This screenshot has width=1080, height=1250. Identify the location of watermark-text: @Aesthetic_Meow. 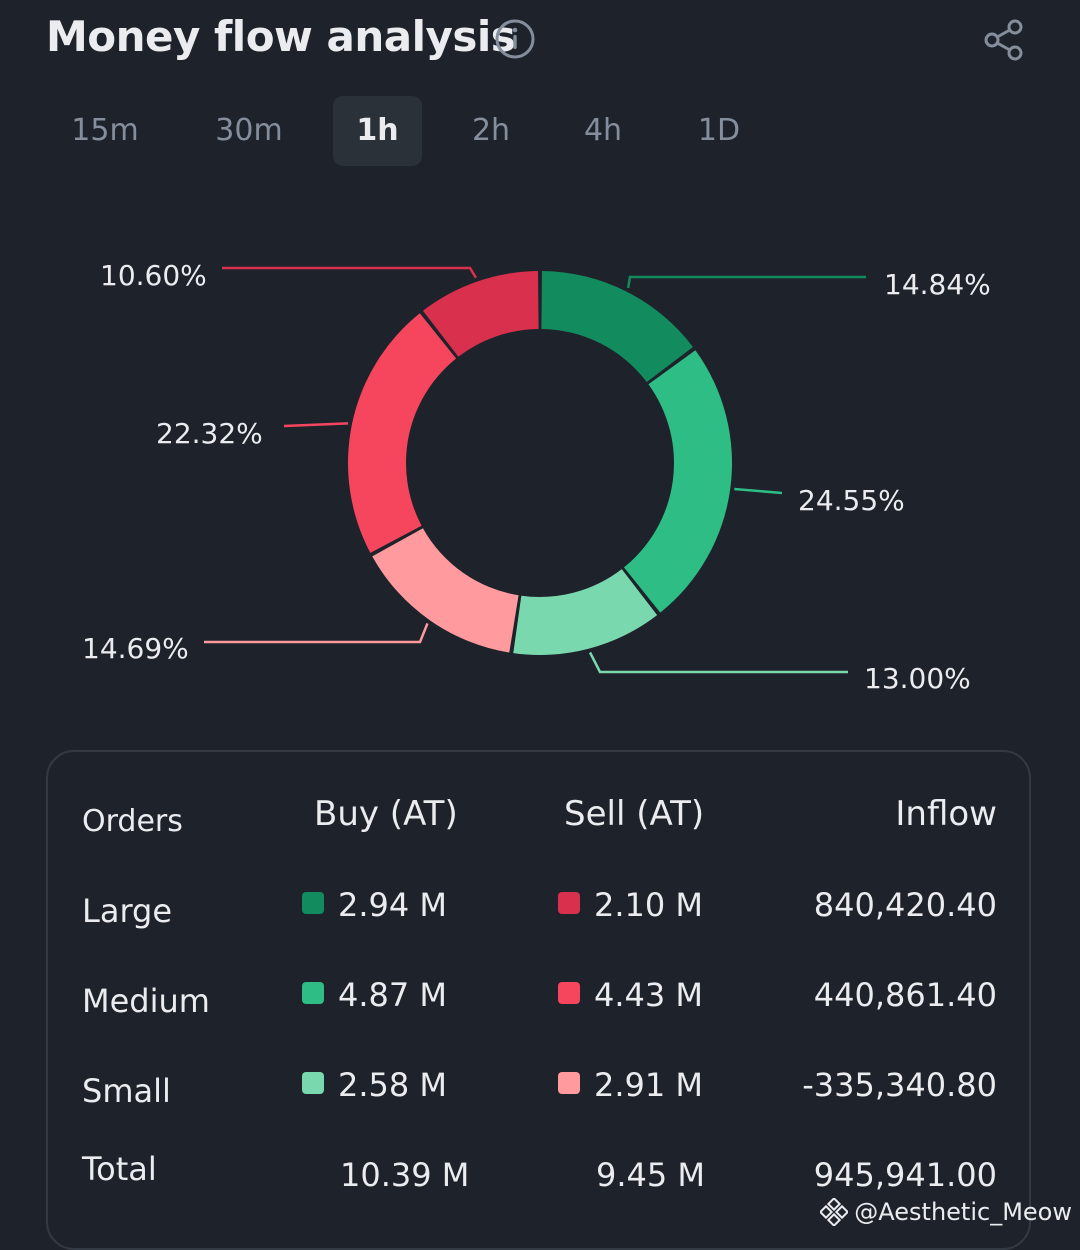
(963, 1212).